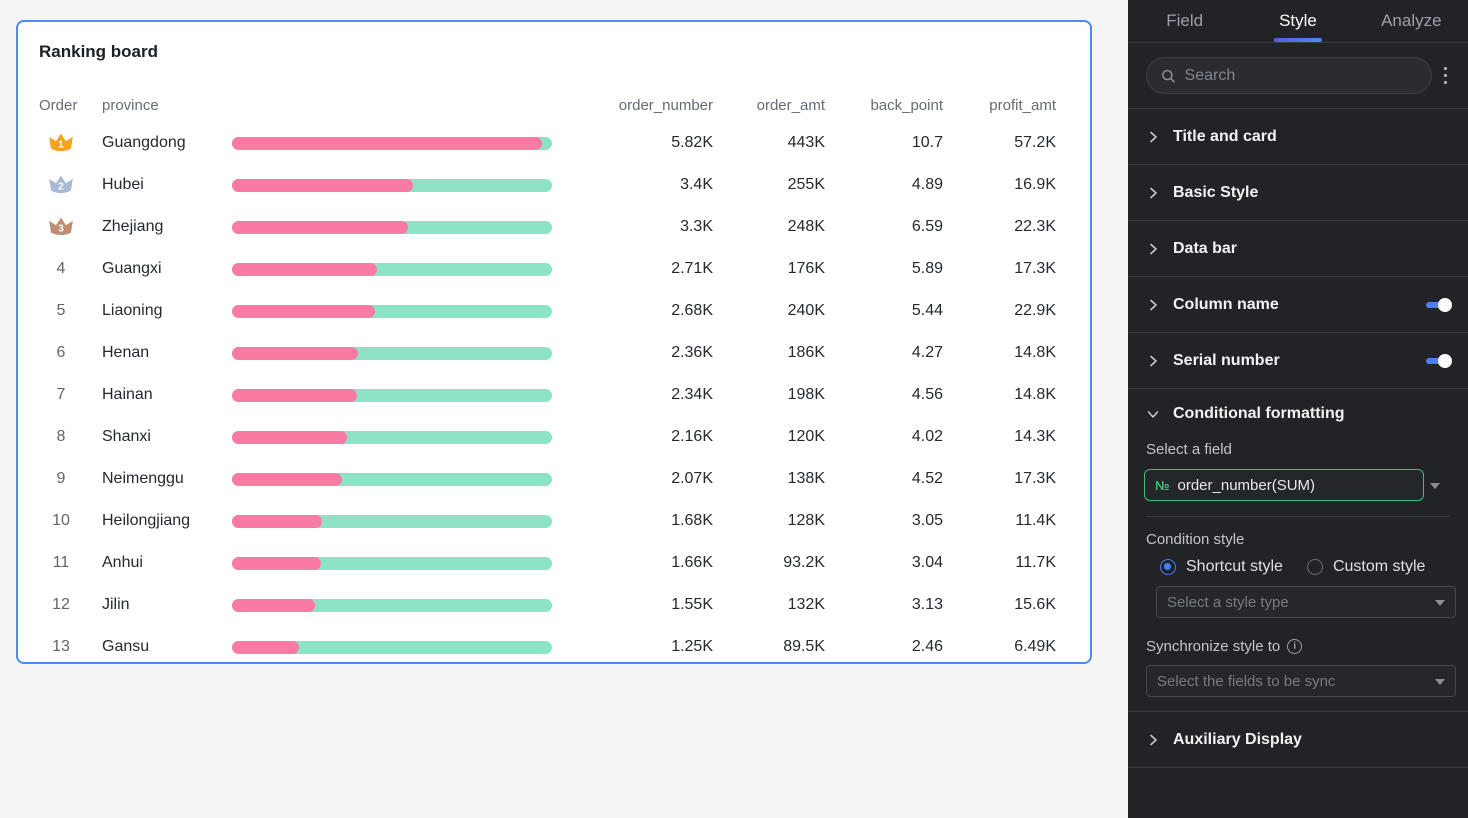 Image resolution: width=1468 pixels, height=818 pixels. I want to click on search-box, so click(1289, 75).